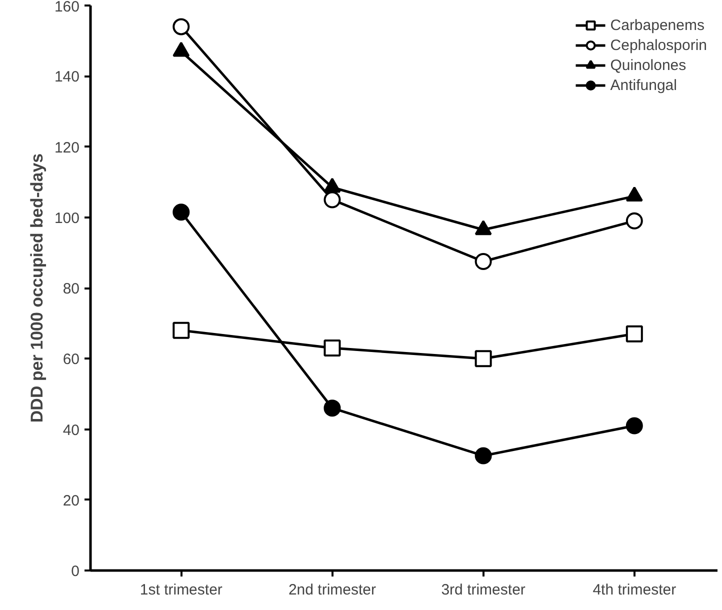 Image resolution: width=722 pixels, height=610 pixels. I want to click on y-tick-label: 40, so click(71, 430).